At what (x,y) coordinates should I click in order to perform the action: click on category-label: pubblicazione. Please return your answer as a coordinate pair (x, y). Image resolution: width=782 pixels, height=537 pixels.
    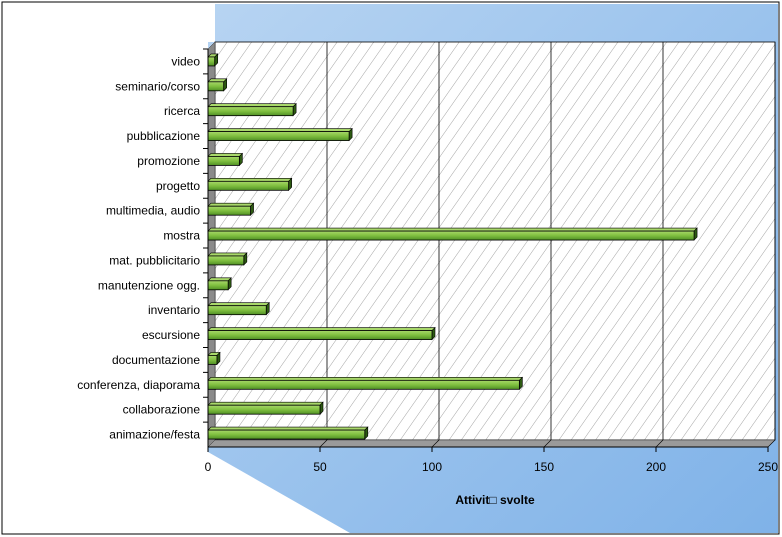
    Looking at the image, I should click on (164, 136).